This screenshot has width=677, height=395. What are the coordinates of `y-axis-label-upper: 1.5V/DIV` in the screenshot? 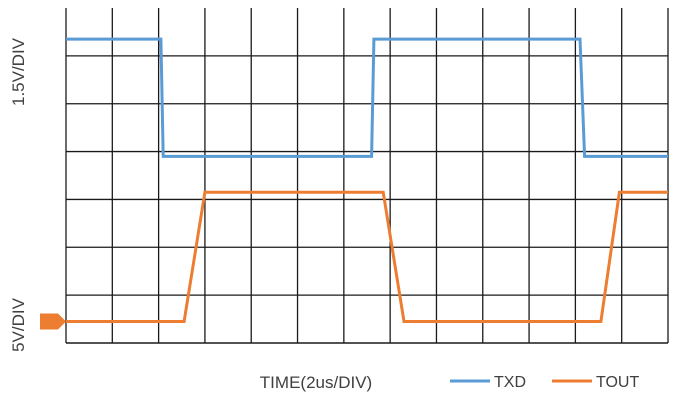 It's located at (18, 71).